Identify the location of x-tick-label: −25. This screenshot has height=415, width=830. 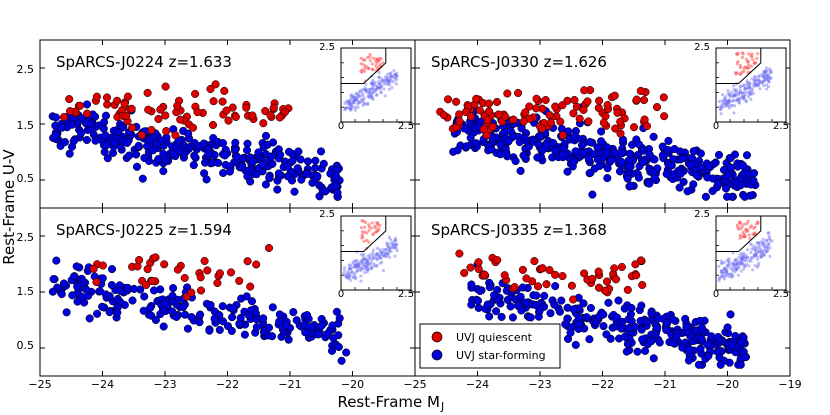
(414, 384).